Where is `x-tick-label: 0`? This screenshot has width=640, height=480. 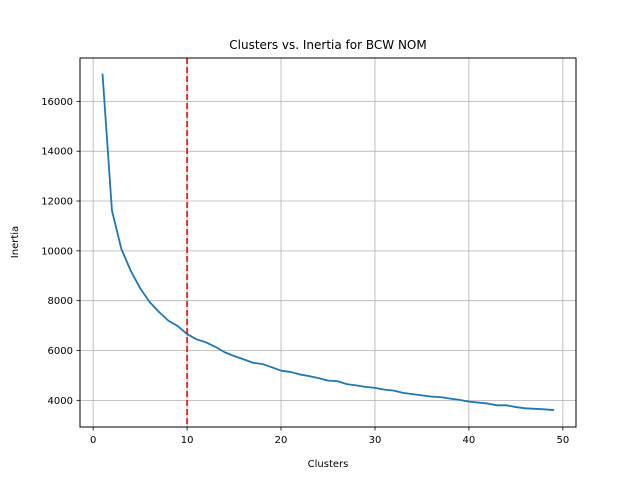
x-tick-label: 0 is located at coordinates (93, 440).